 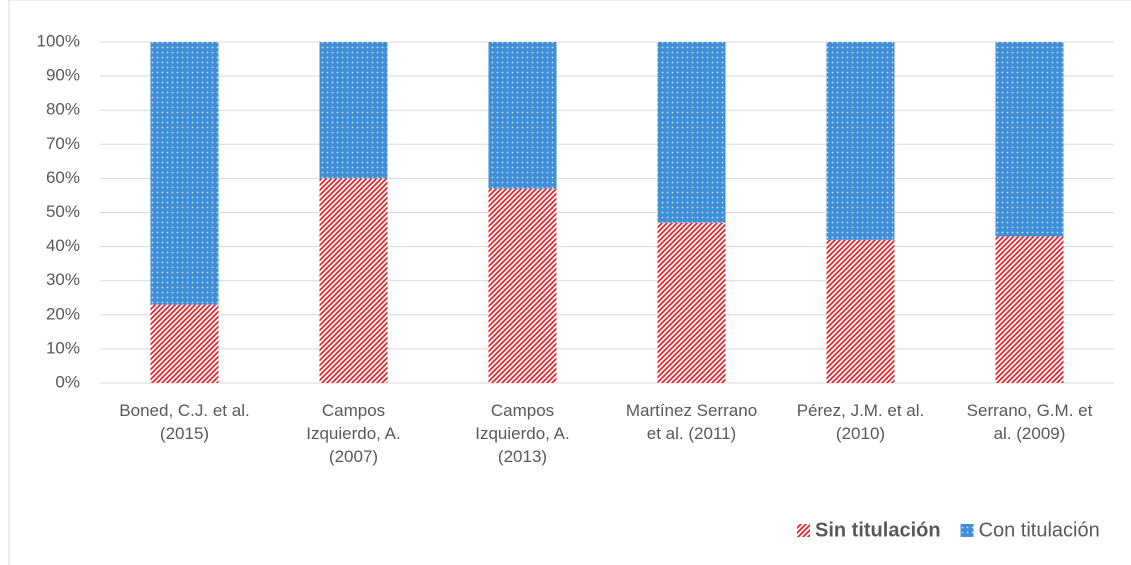 I want to click on x-tick-label: Boned, C.J. et al. (2015), so click(x=184, y=422).